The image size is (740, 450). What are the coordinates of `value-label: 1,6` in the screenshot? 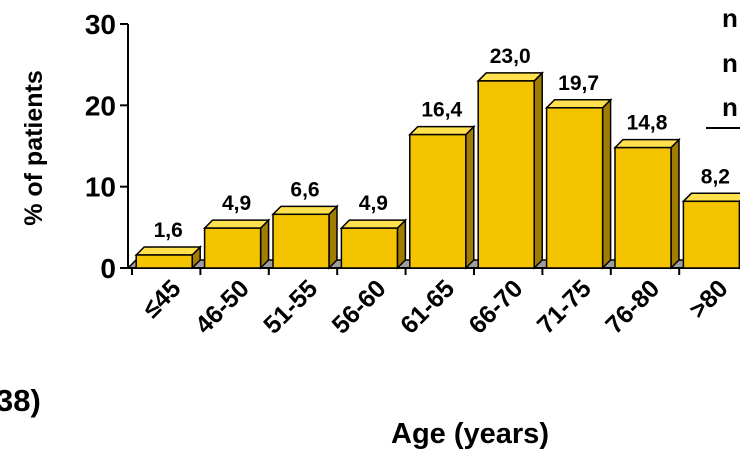 It's located at (168, 230).